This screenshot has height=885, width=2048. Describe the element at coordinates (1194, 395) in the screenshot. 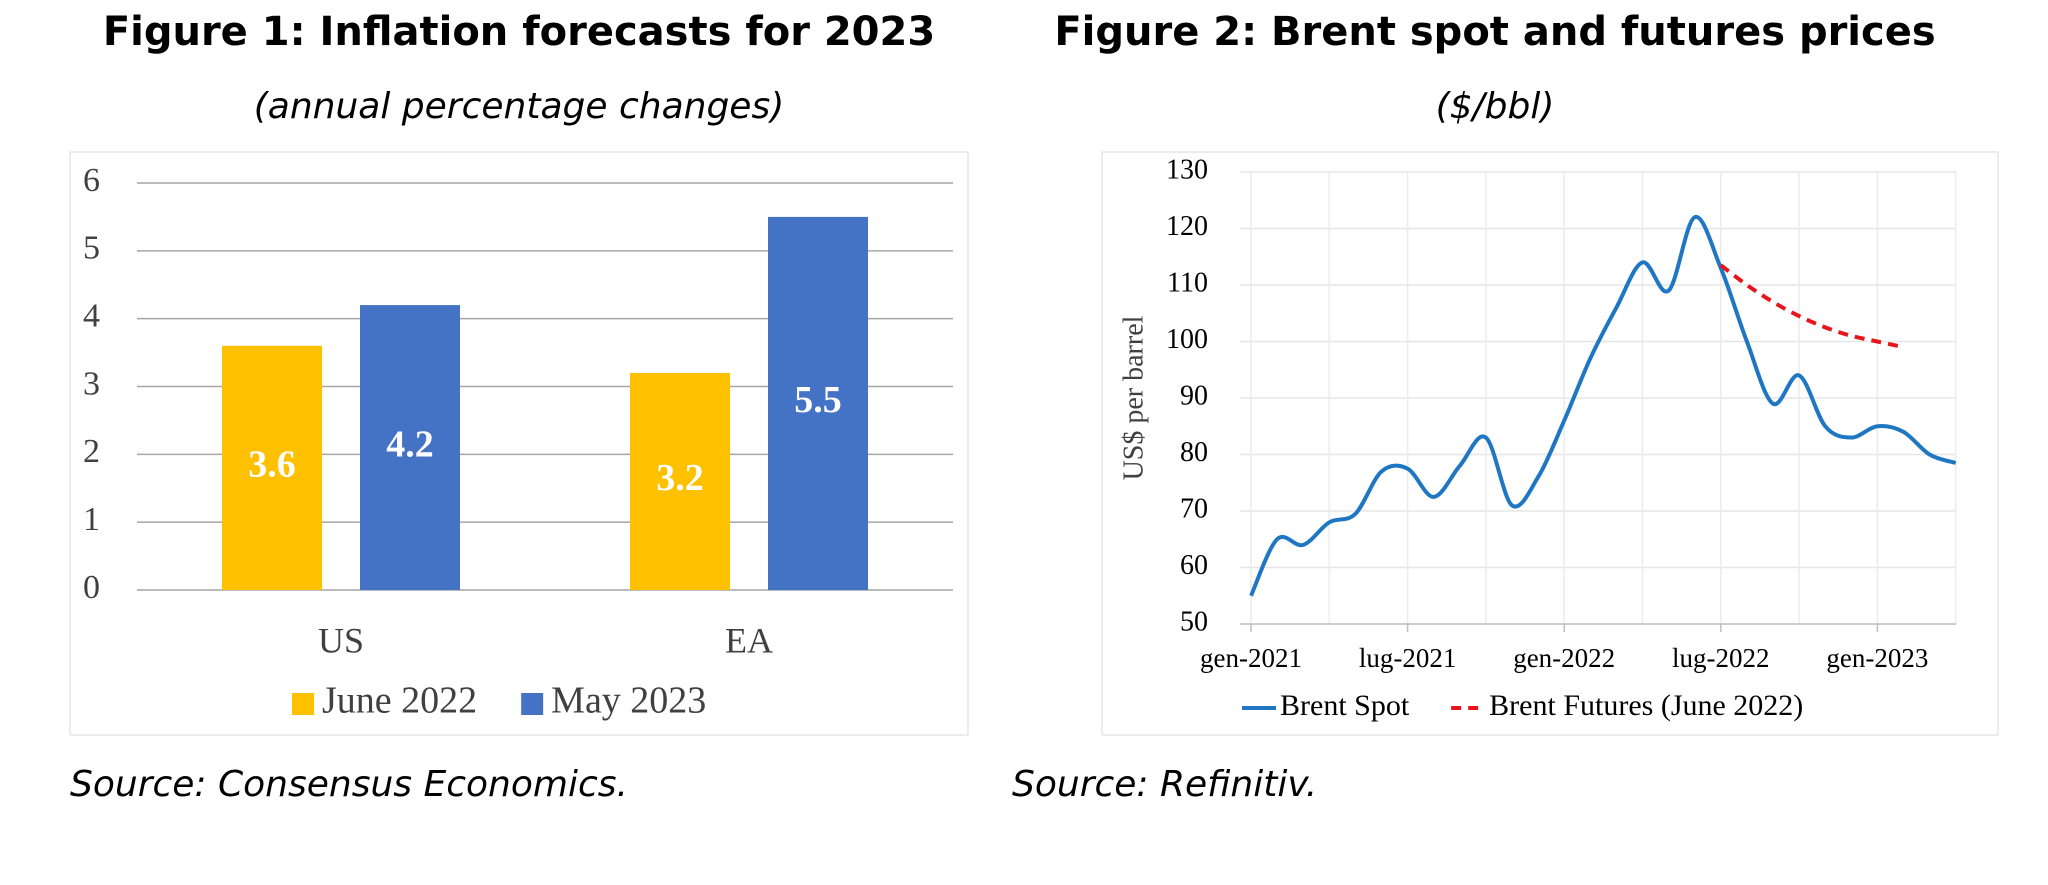

I see `y-tick-label: 90` at that location.